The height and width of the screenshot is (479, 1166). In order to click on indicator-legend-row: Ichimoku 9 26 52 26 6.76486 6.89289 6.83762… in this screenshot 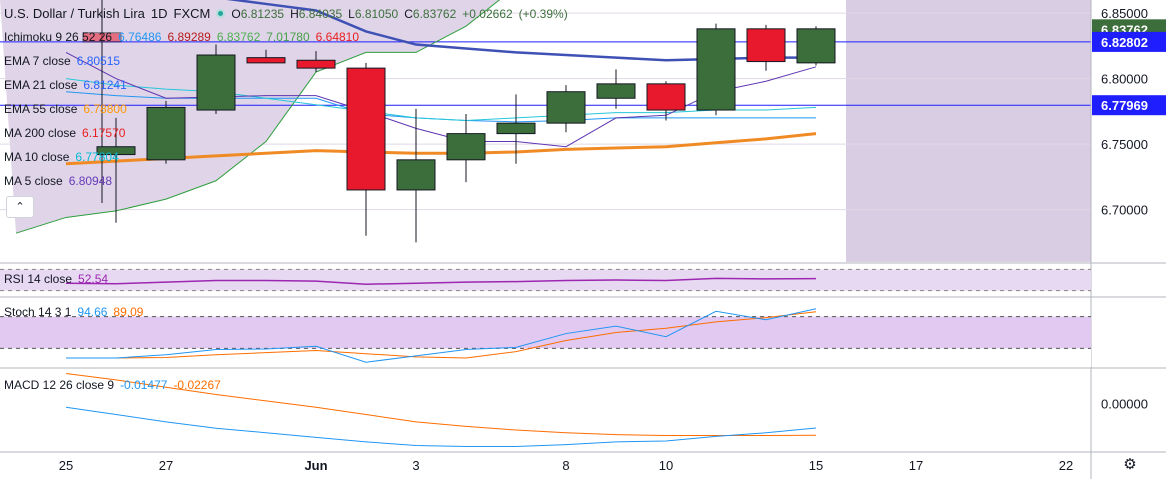, I will do `click(181, 37)`.